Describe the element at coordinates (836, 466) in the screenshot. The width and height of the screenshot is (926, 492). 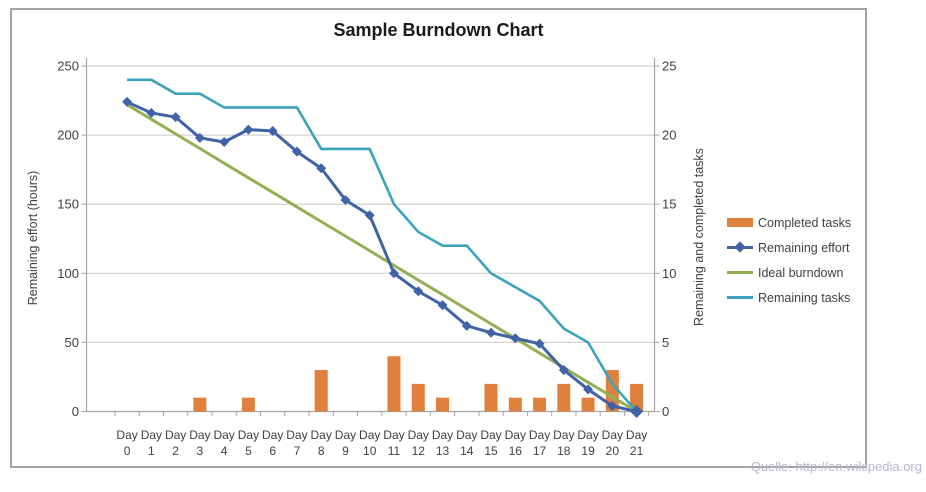
I see `source-attribution: Quelle: http://en.wikipedia.org` at that location.